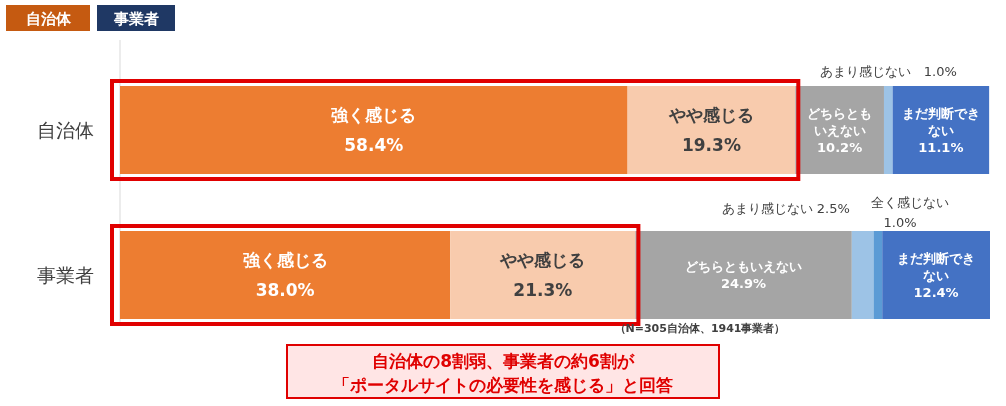  Describe the element at coordinates (744, 267) in the screenshot. I see `text: どちらともいえない` at that location.